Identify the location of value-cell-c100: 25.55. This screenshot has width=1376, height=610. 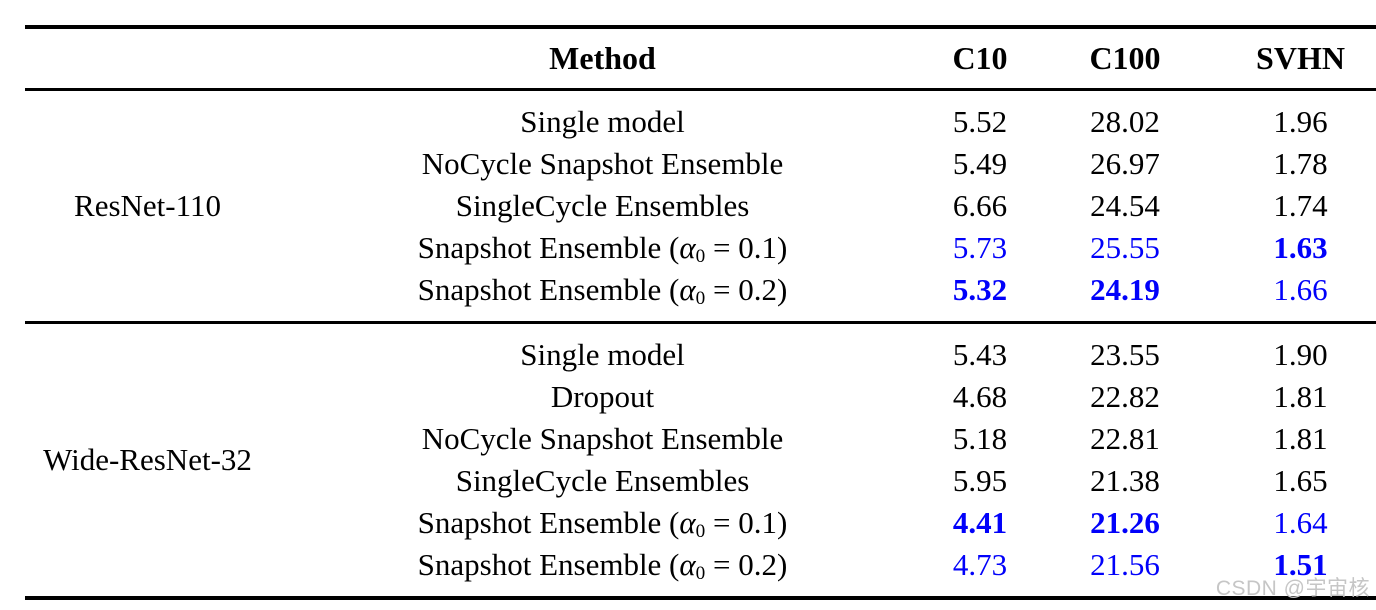
(1125, 247).